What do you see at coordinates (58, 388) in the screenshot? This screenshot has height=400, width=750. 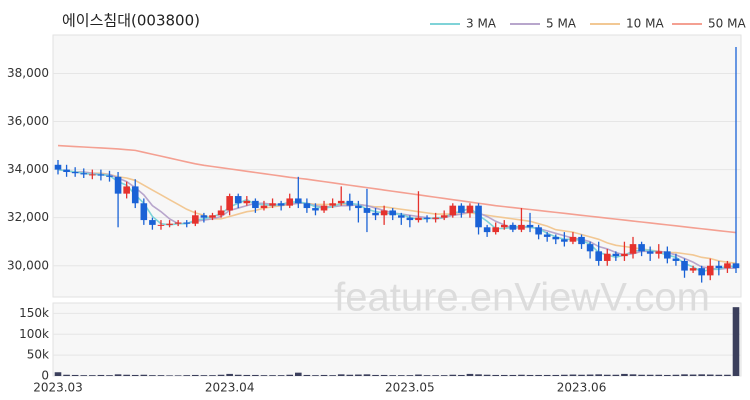 I see `x-tick-label: 2023.03` at bounding box center [58, 388].